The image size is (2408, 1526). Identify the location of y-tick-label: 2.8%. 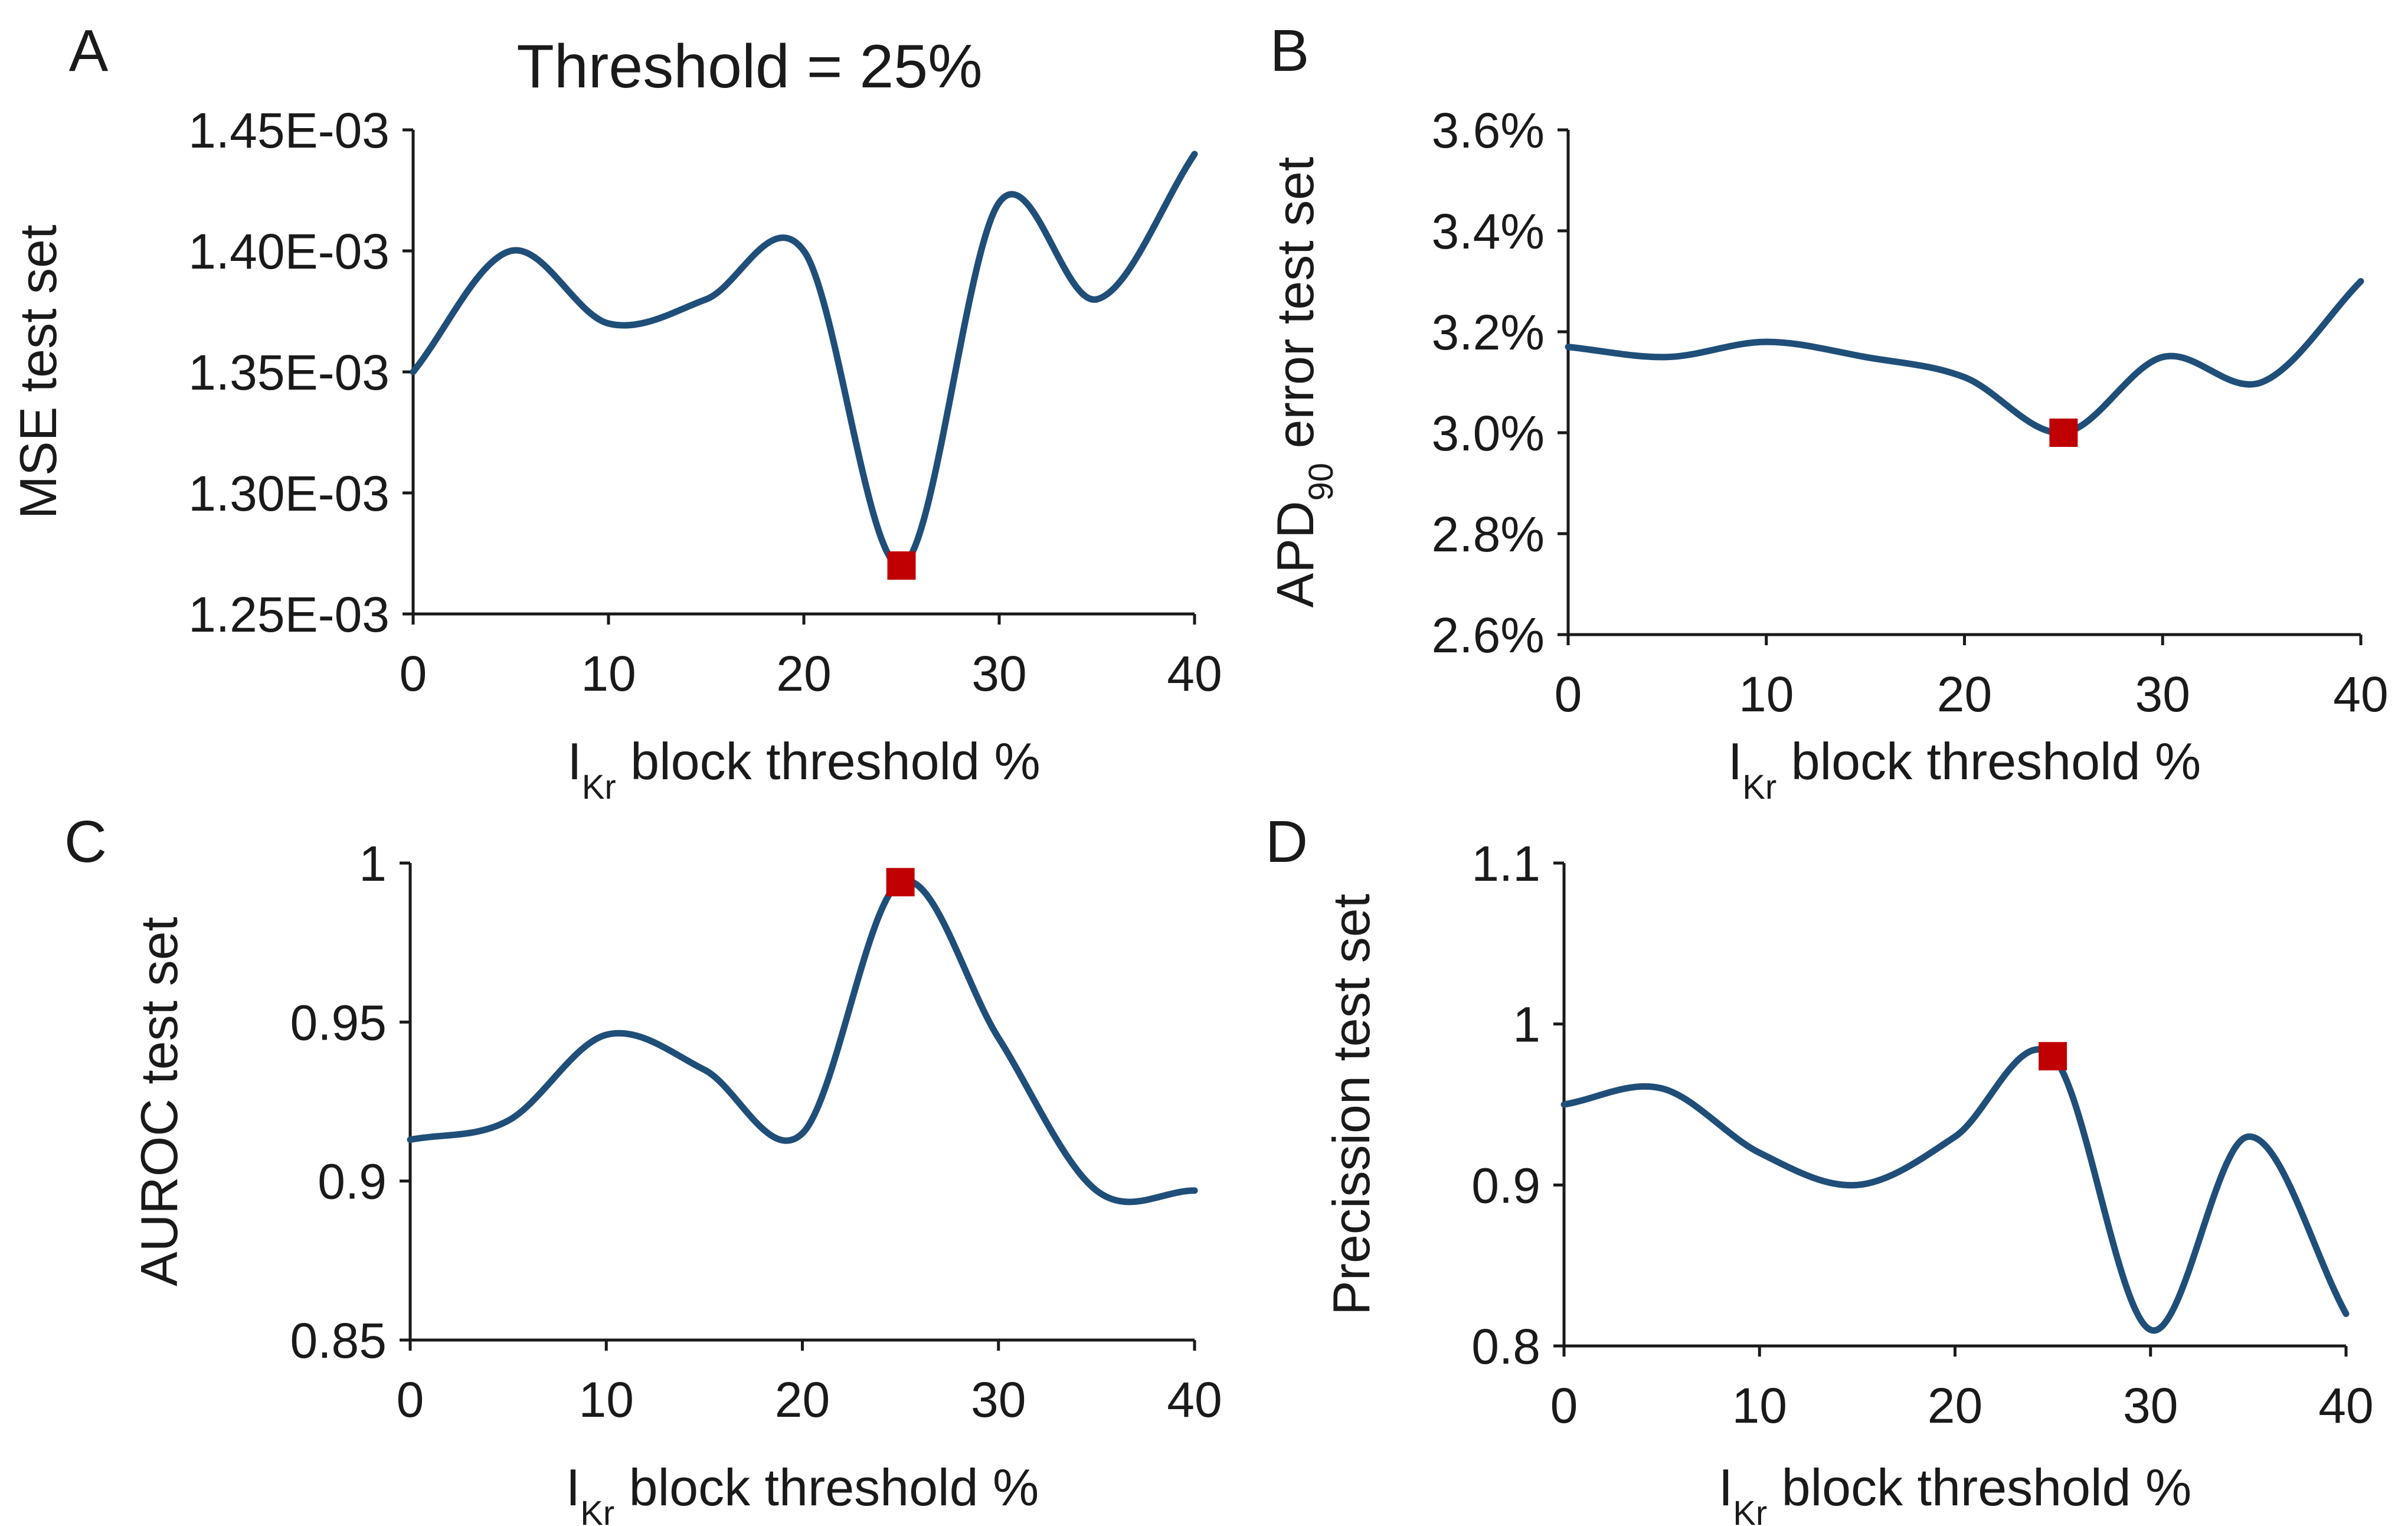
(1489, 534).